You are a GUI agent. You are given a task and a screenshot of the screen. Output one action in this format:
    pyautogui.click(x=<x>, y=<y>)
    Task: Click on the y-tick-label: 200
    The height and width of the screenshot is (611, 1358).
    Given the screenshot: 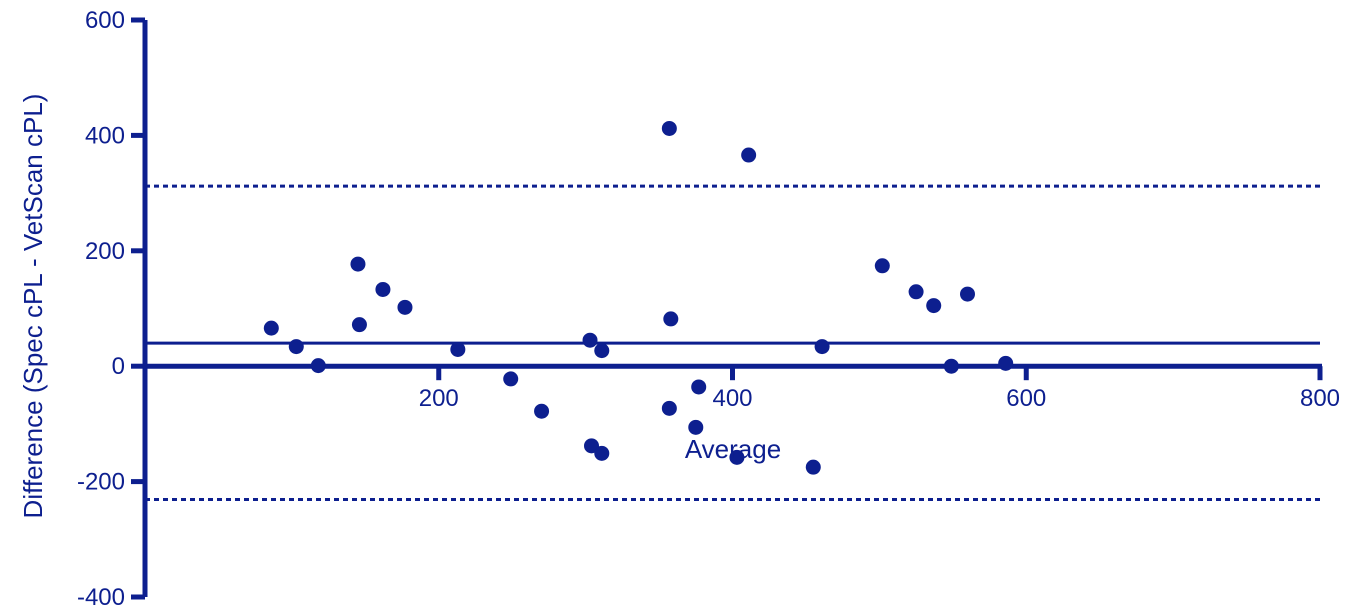 What is the action you would take?
    pyautogui.click(x=105, y=251)
    